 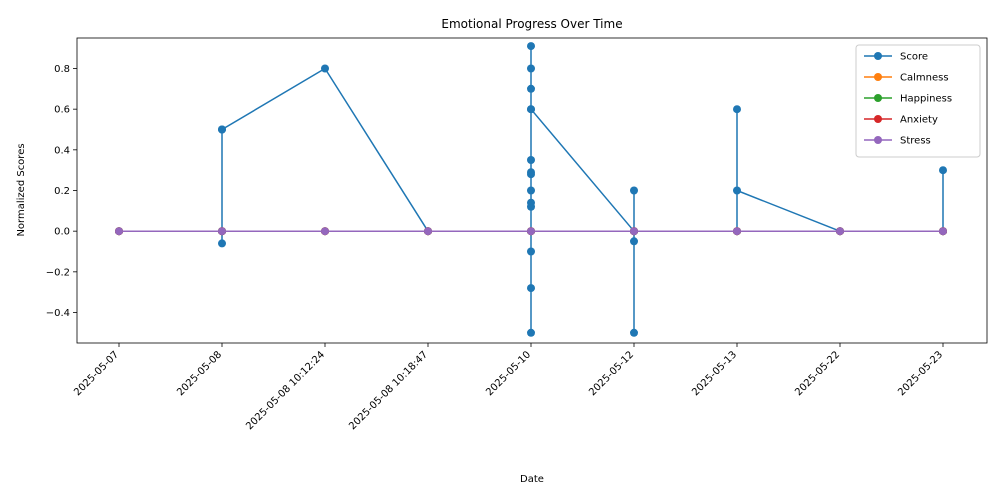 I want to click on y-tick-label: 0.8, so click(x=62, y=69).